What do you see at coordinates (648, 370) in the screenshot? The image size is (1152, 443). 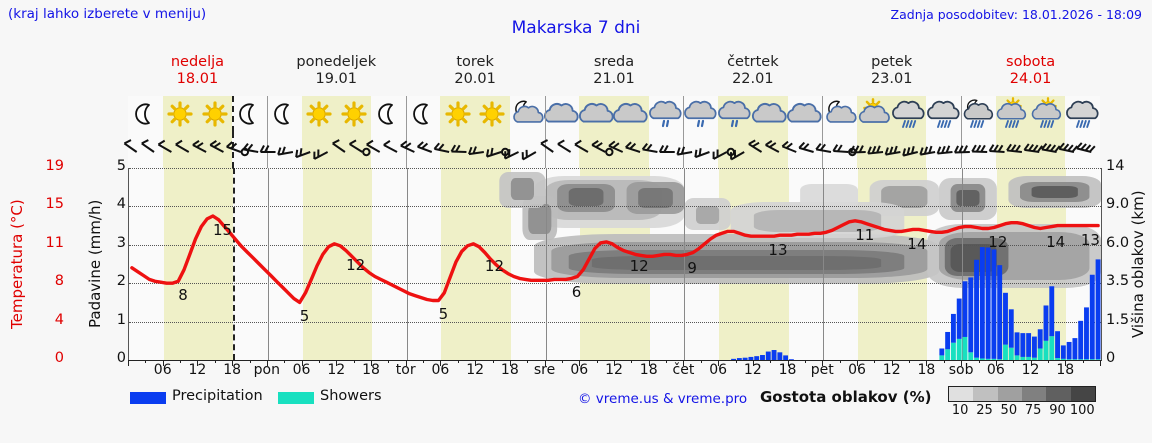 I see `x-axis-tick-14: 18` at bounding box center [648, 370].